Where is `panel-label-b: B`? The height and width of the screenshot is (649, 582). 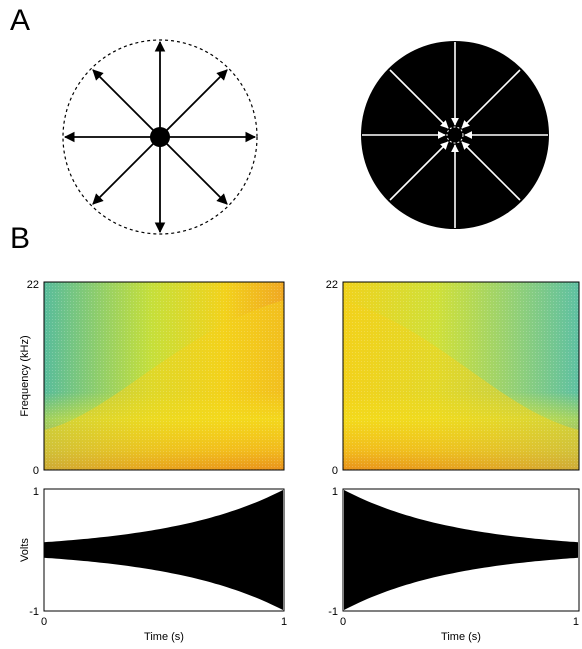 panel-label-b: B is located at coordinates (20, 238).